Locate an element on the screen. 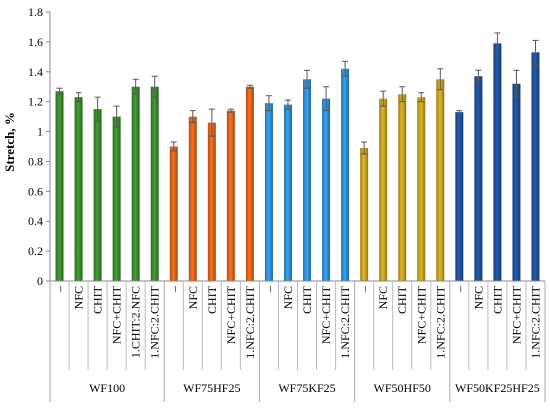  y-tick-label: 1 is located at coordinates (40, 132).